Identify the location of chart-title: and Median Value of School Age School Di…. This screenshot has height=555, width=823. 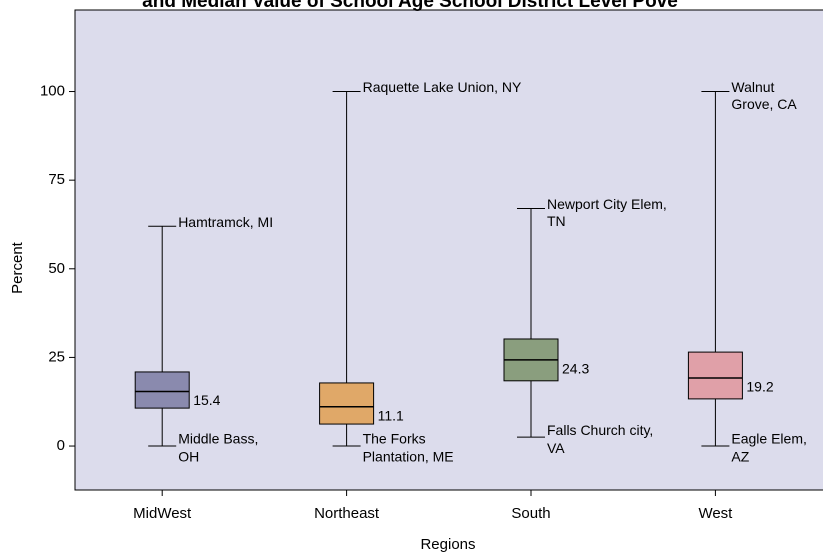
(410, 6).